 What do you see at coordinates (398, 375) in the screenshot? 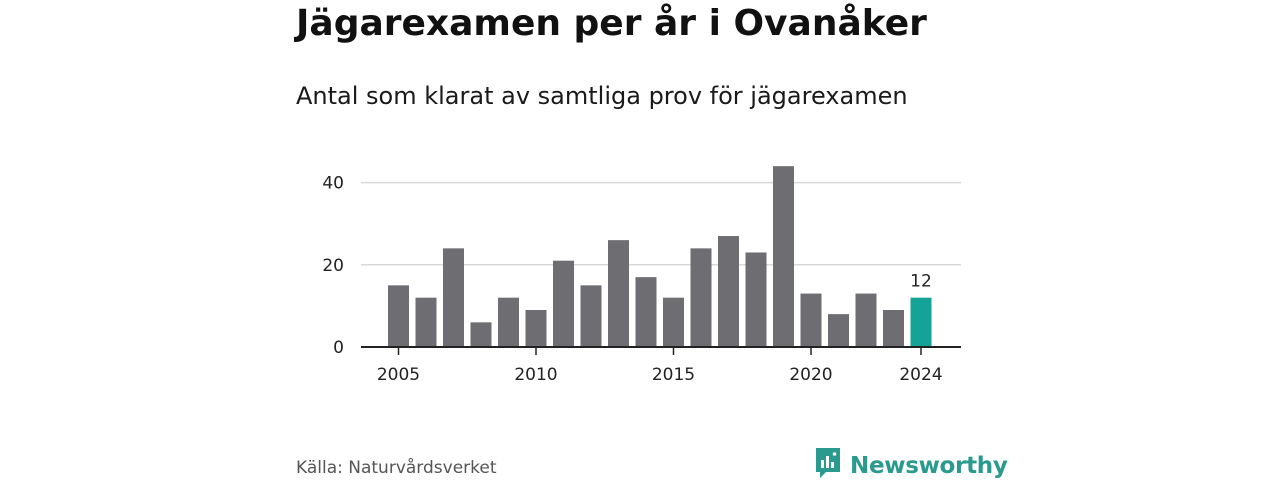
I see `x-tick-label: 2005` at bounding box center [398, 375].